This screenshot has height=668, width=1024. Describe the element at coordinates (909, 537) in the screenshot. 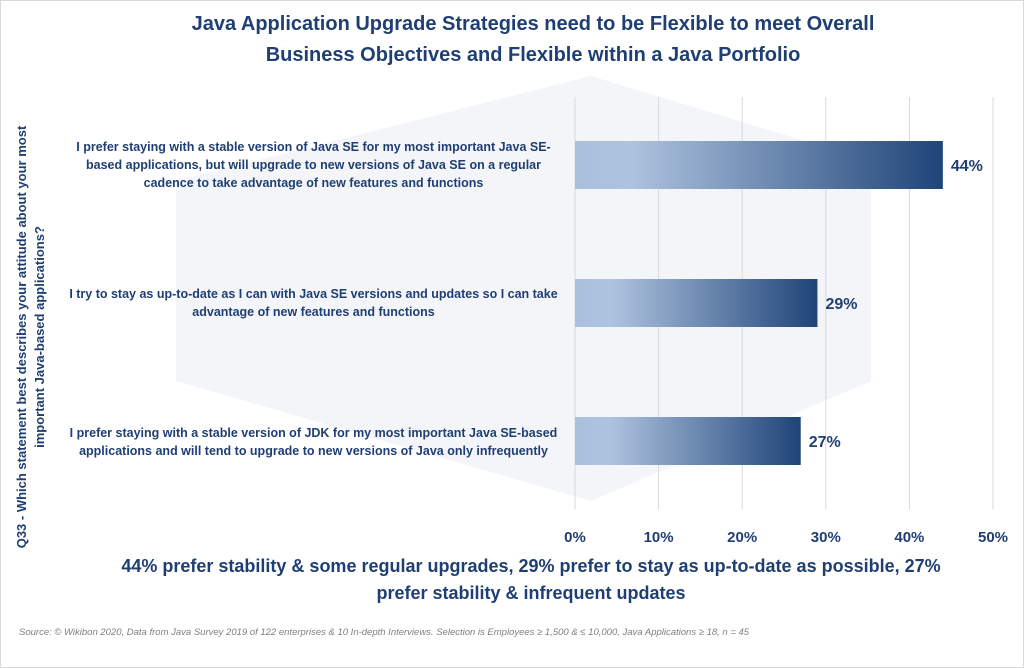

I see `x-tick-label: 40%` at that location.